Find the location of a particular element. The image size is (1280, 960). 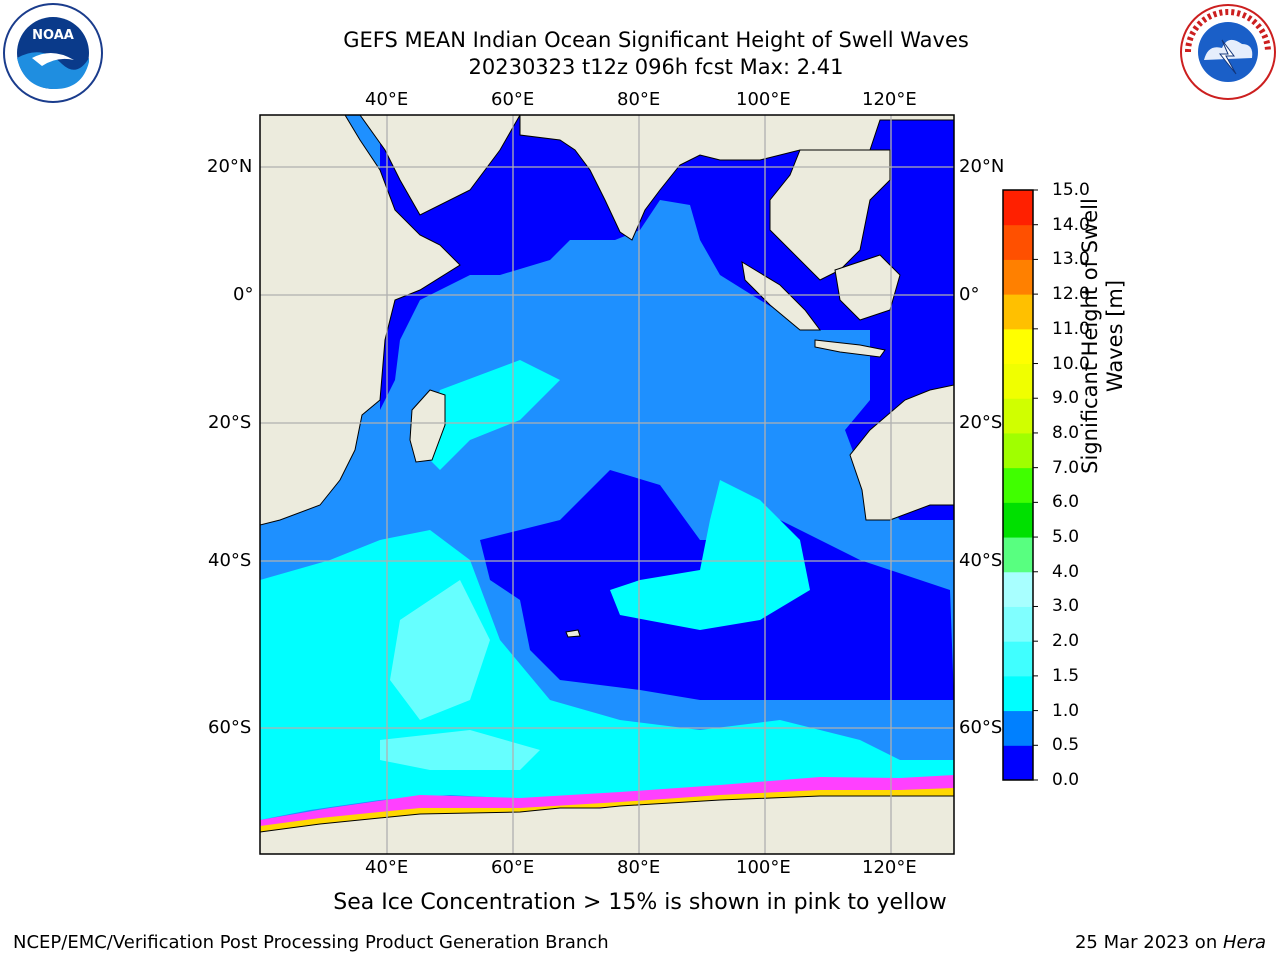

lat-label-right: 0° is located at coordinates (969, 294).